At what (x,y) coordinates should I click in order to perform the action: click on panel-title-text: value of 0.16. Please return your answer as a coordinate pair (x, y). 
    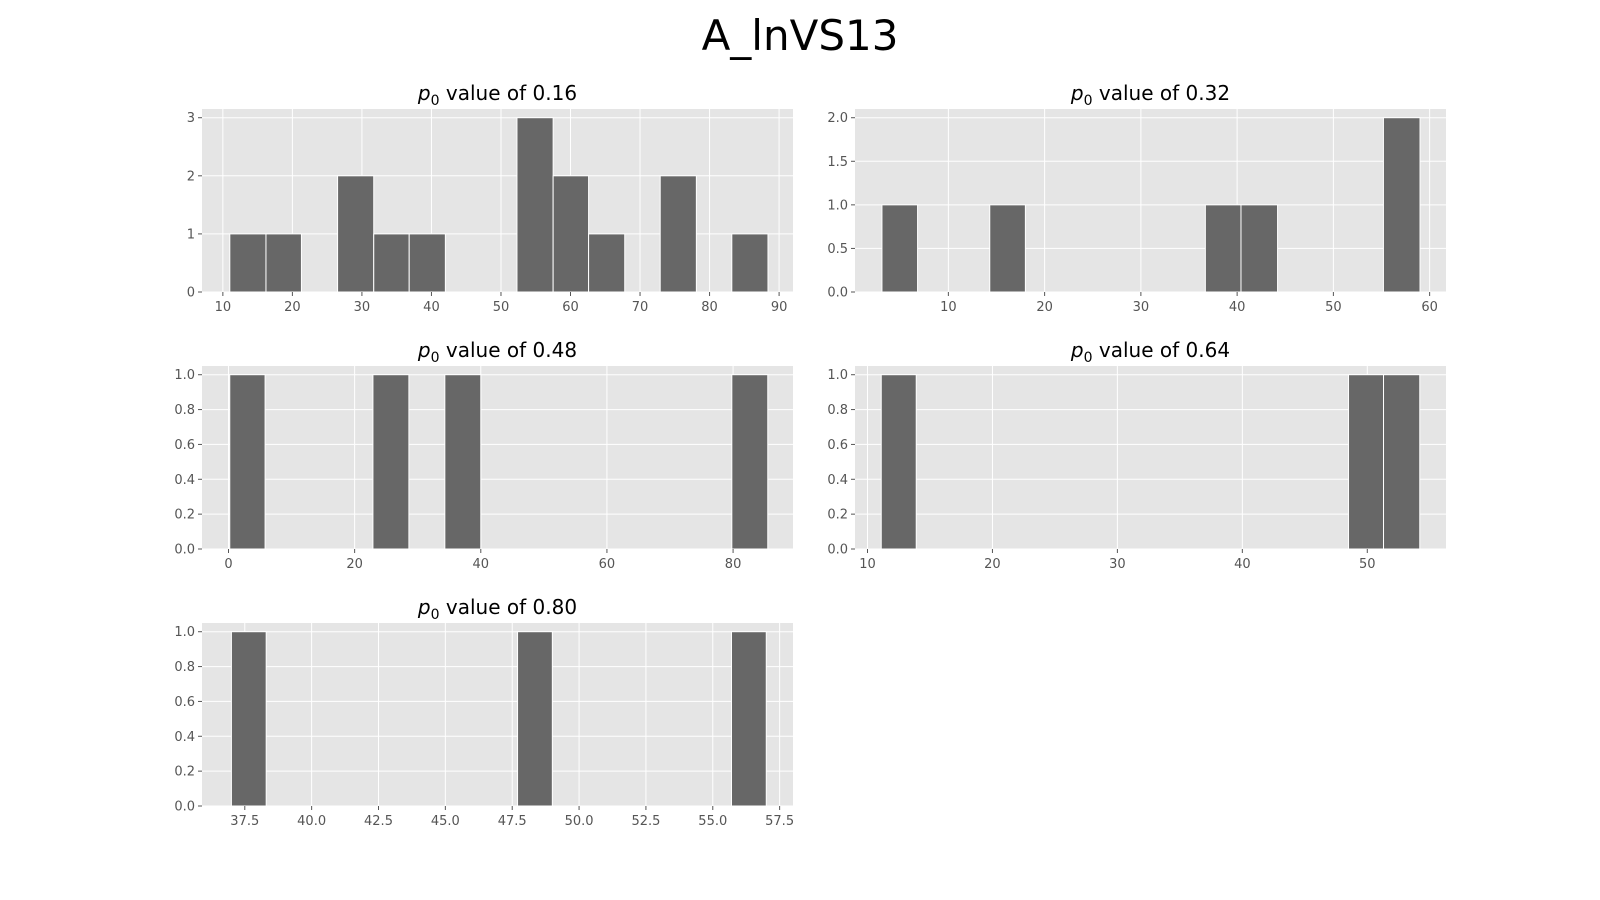
    Looking at the image, I should click on (509, 93).